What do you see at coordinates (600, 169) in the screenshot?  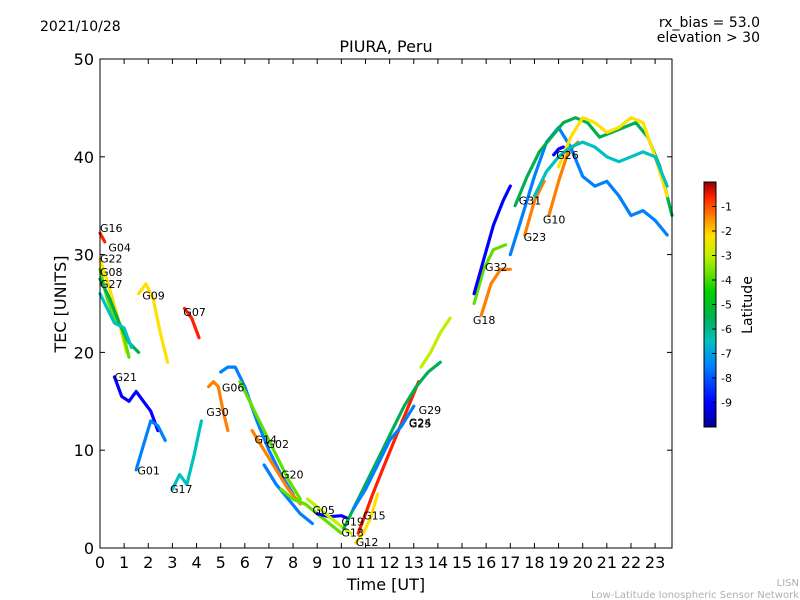 I see `series-g23-b` at bounding box center [600, 169].